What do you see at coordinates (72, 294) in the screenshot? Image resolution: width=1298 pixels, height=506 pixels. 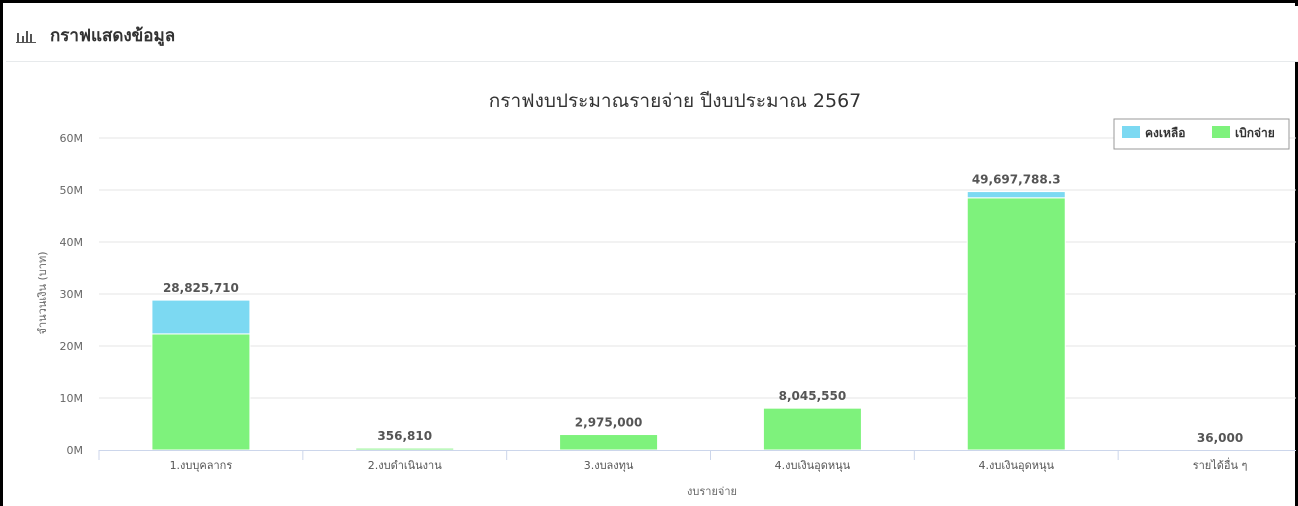 I see `y-tick-label: 30M` at bounding box center [72, 294].